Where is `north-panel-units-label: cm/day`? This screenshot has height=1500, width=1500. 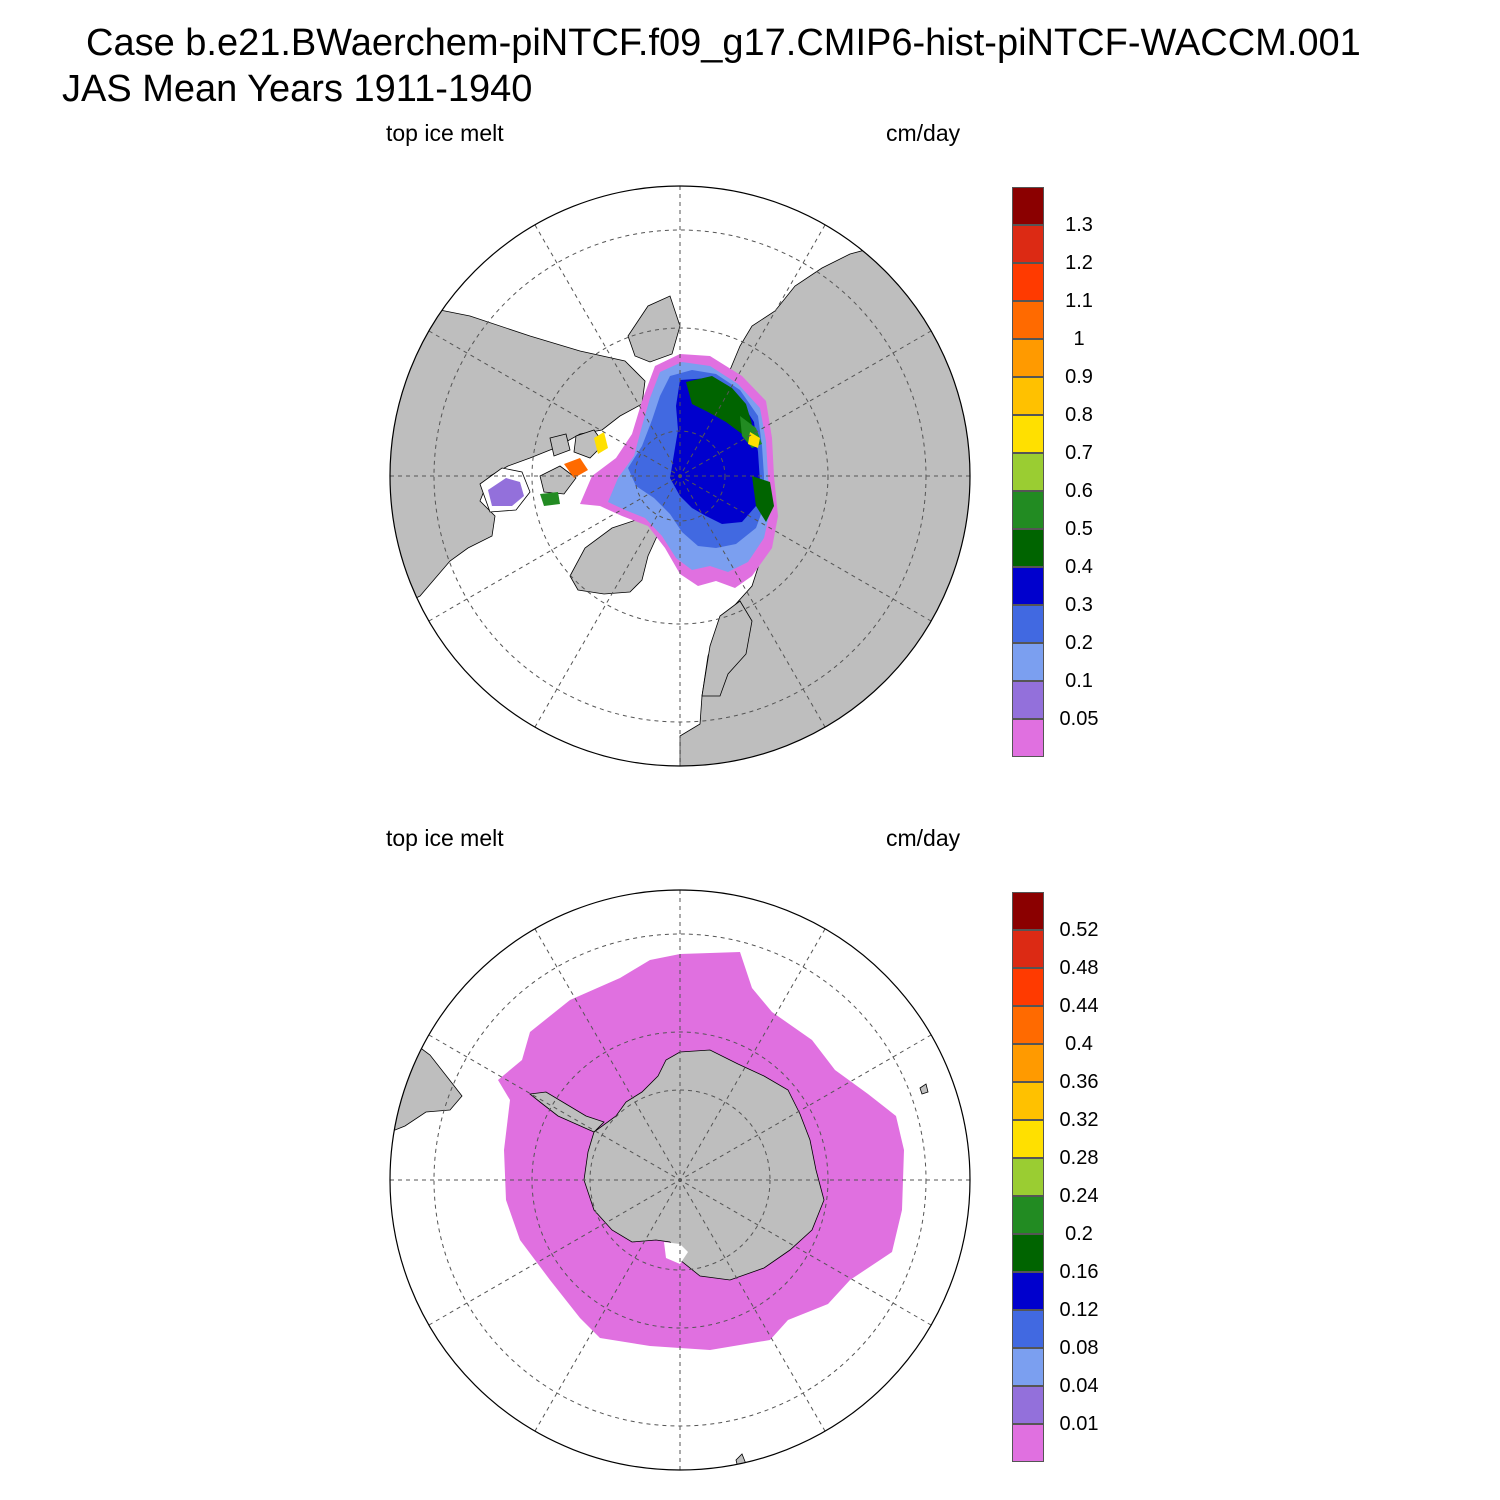 north-panel-units-label: cm/day is located at coordinates (923, 133).